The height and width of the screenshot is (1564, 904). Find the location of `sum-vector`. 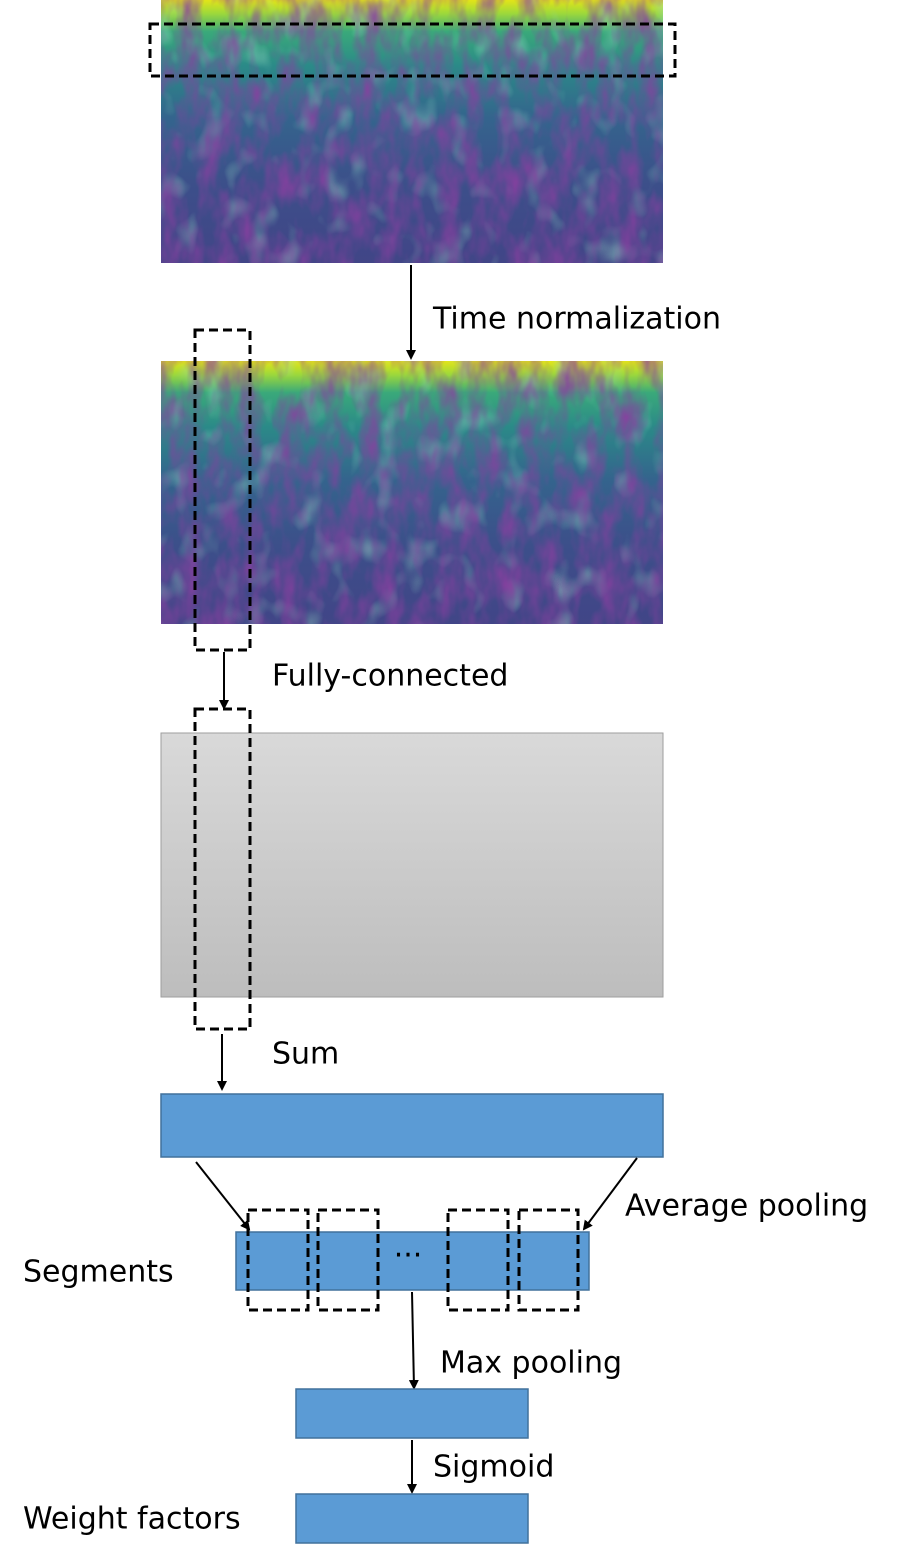

sum-vector is located at coordinates (412, 1125).